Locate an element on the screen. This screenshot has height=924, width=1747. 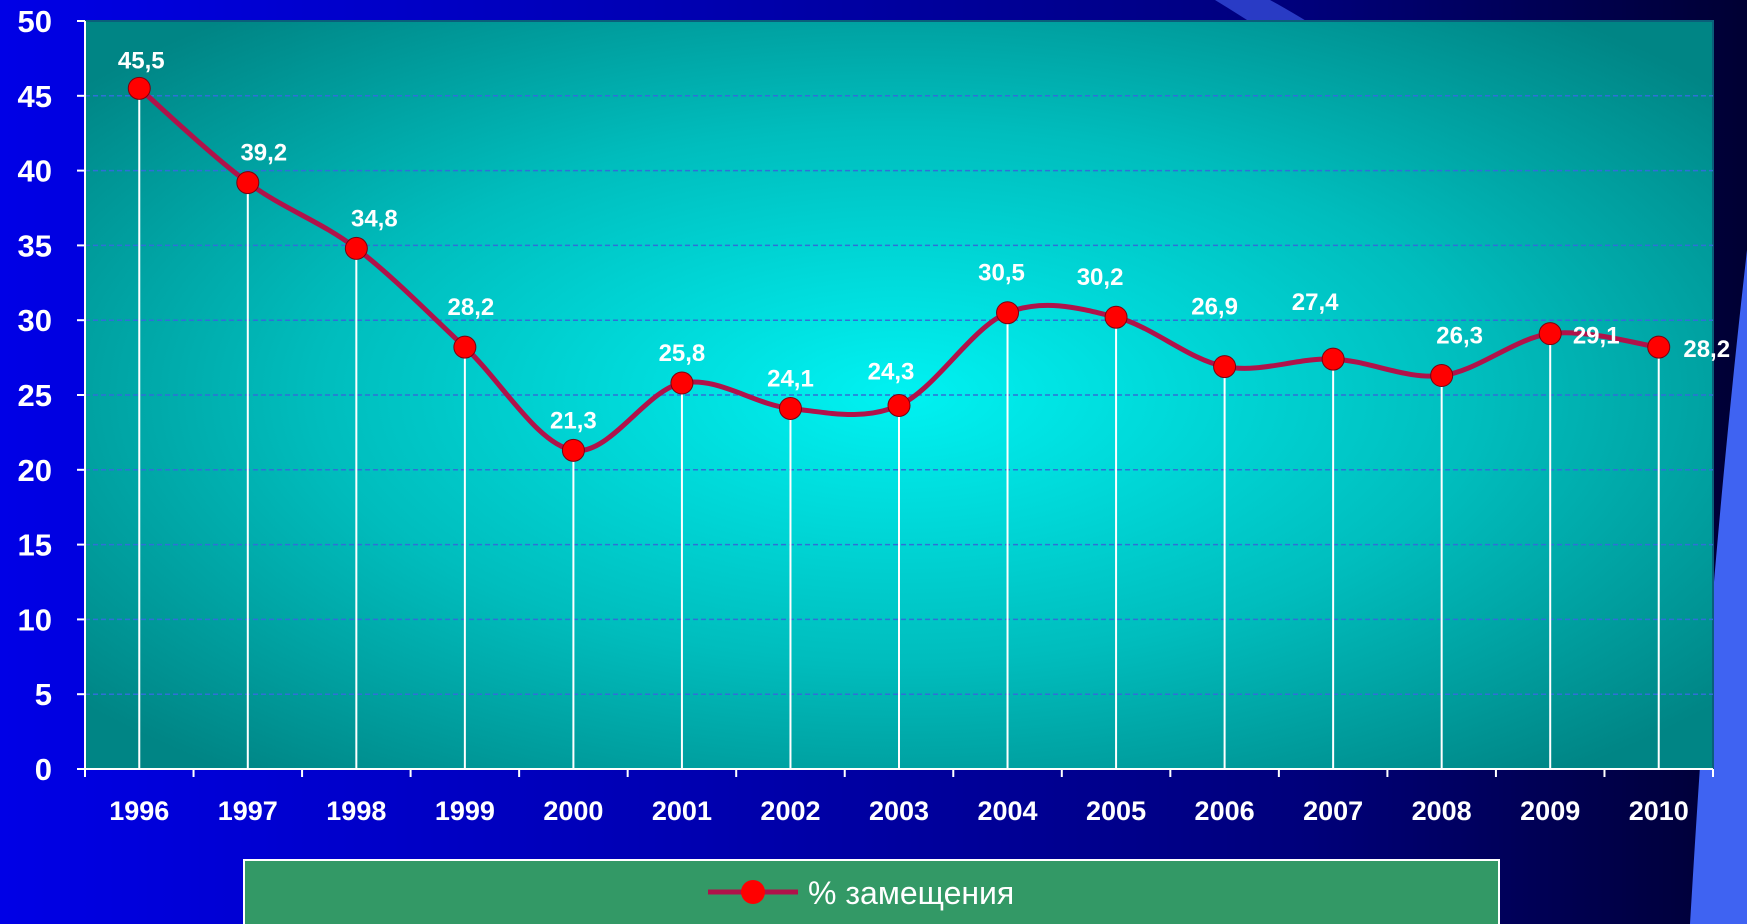
data-label: 30,5 is located at coordinates (1001, 273).